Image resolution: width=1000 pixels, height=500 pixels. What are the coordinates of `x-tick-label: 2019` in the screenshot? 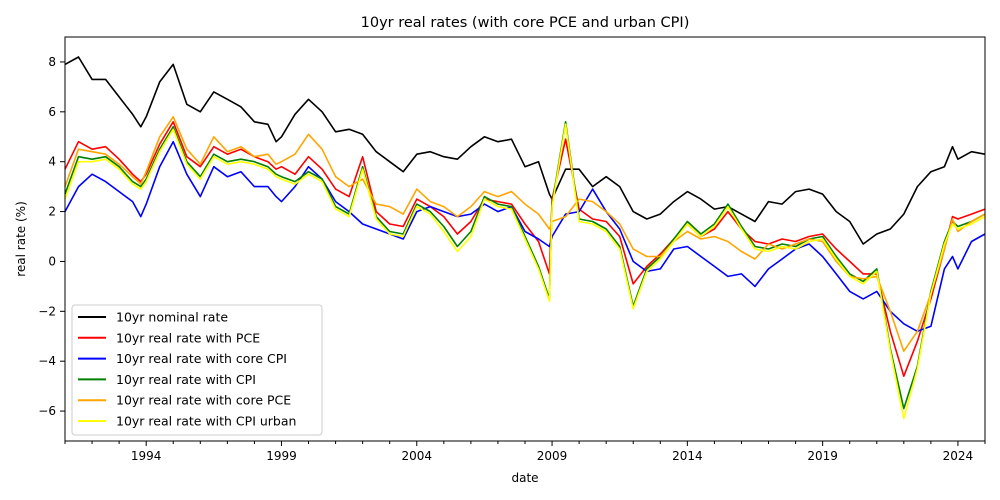 It's located at (822, 456).